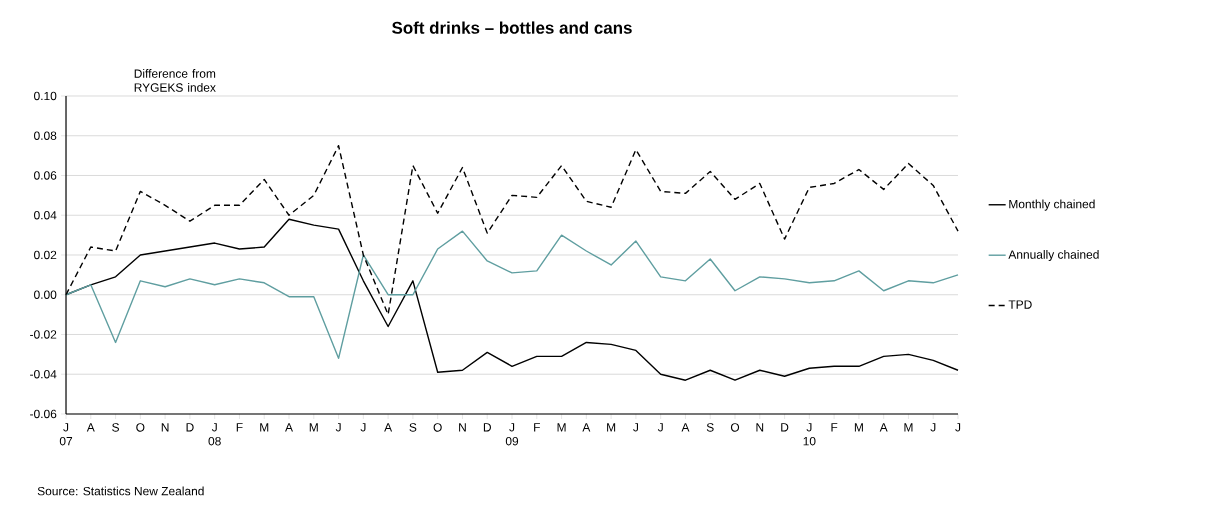  I want to click on y-tick-label: 0.10, so click(45, 96).